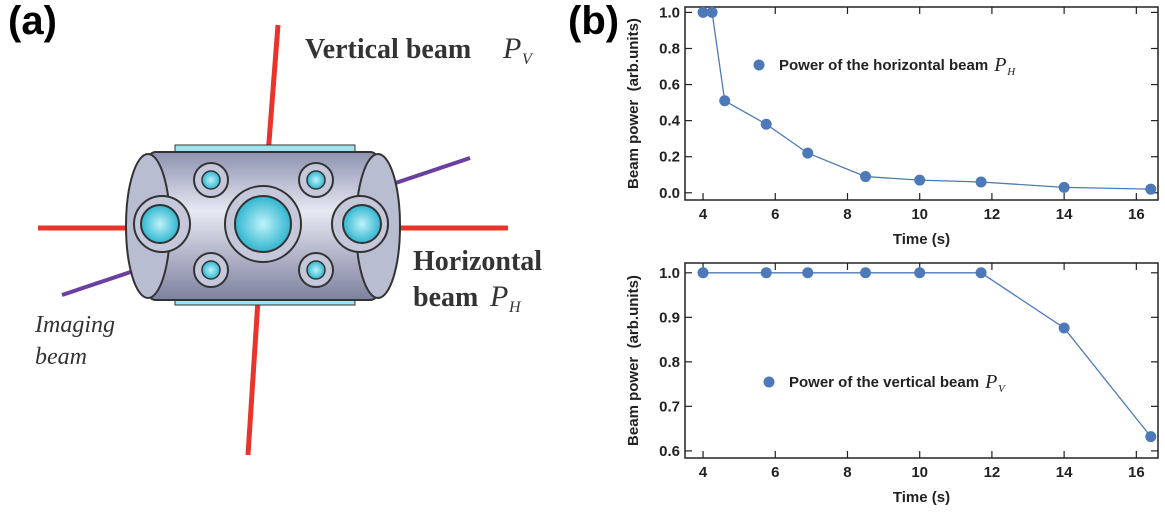 The height and width of the screenshot is (515, 1165). Describe the element at coordinates (511, 48) in the screenshot. I see `vertical-symbol: P` at that location.